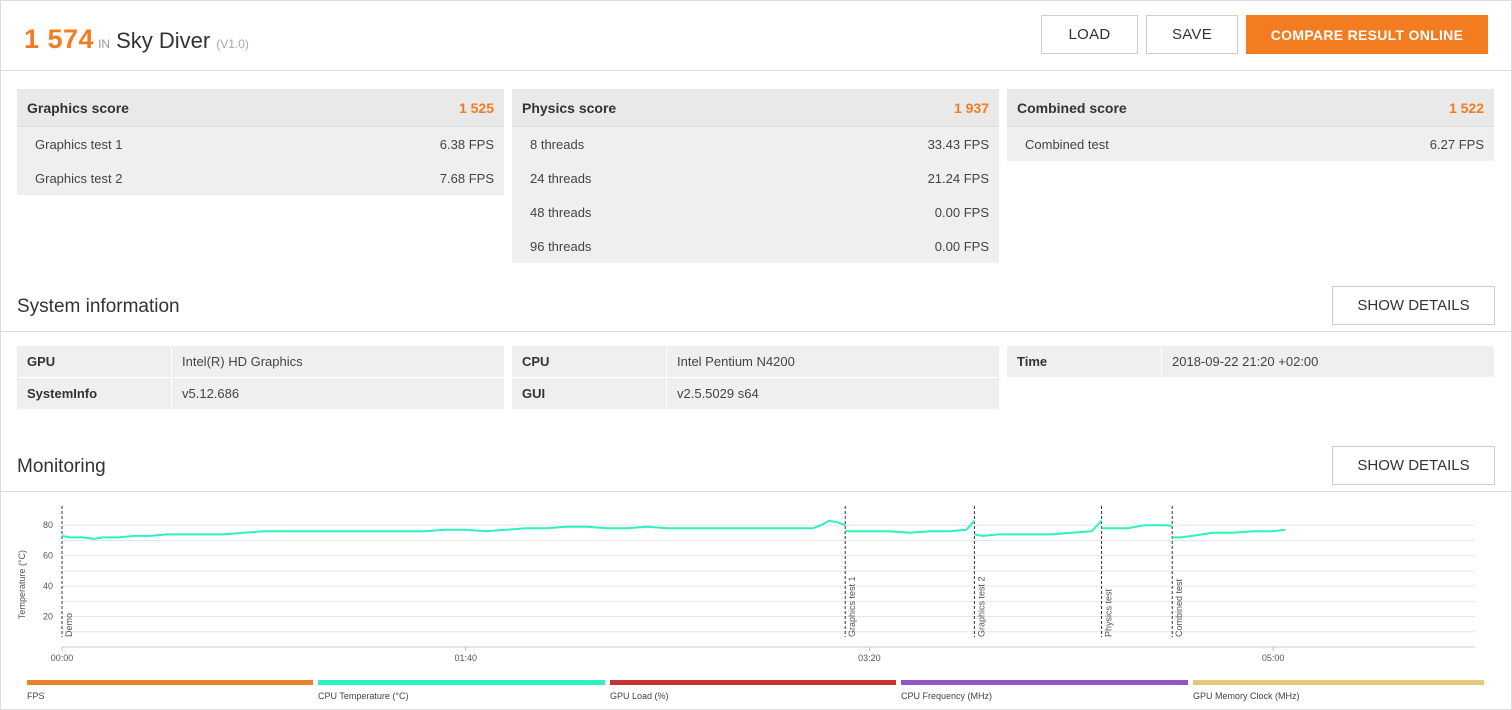  Describe the element at coordinates (170, 692) in the screenshot. I see `legend-item-fps: FPS` at that location.